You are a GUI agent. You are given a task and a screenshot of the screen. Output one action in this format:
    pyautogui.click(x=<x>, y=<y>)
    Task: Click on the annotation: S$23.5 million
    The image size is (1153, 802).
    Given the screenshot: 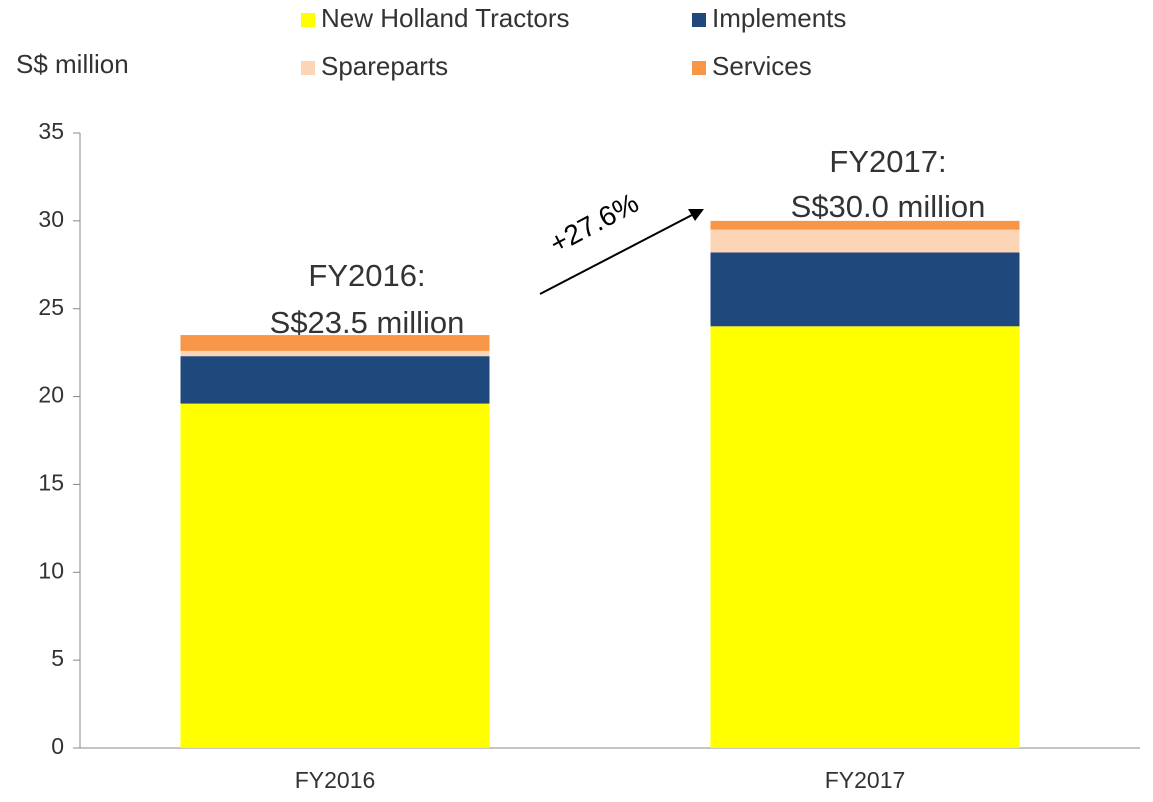 What is the action you would take?
    pyautogui.click(x=367, y=322)
    